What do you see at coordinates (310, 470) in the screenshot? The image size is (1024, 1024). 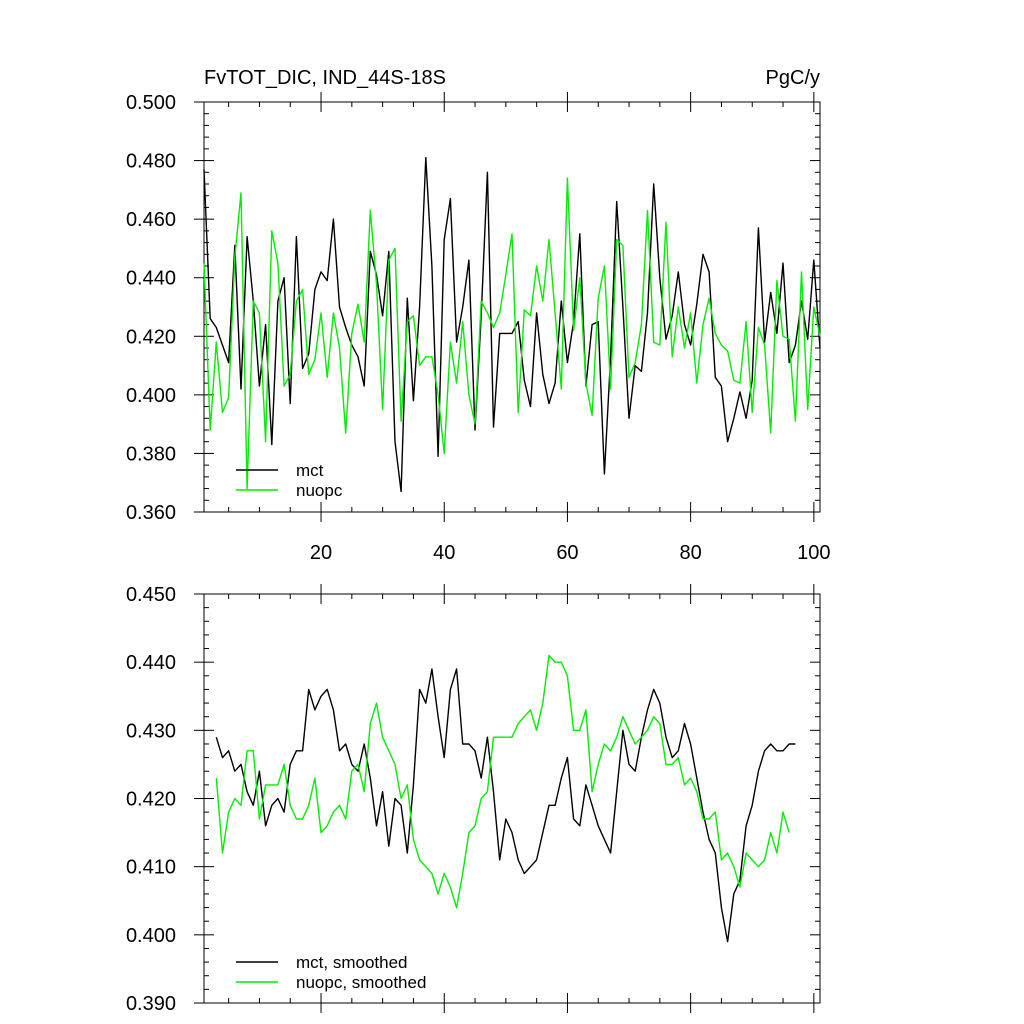 I see `legend-label: mct` at bounding box center [310, 470].